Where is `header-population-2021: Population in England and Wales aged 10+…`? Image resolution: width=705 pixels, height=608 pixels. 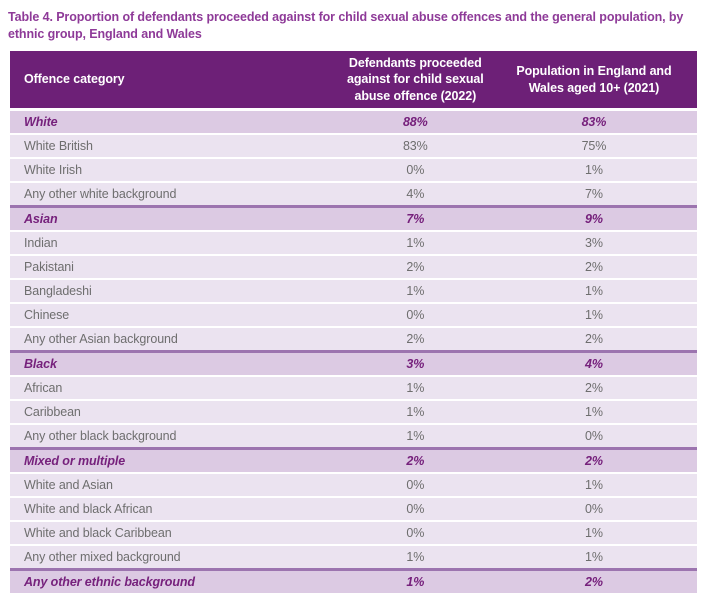
header-population-2021: Population in England and Wales aged 10+… is located at coordinates (593, 79).